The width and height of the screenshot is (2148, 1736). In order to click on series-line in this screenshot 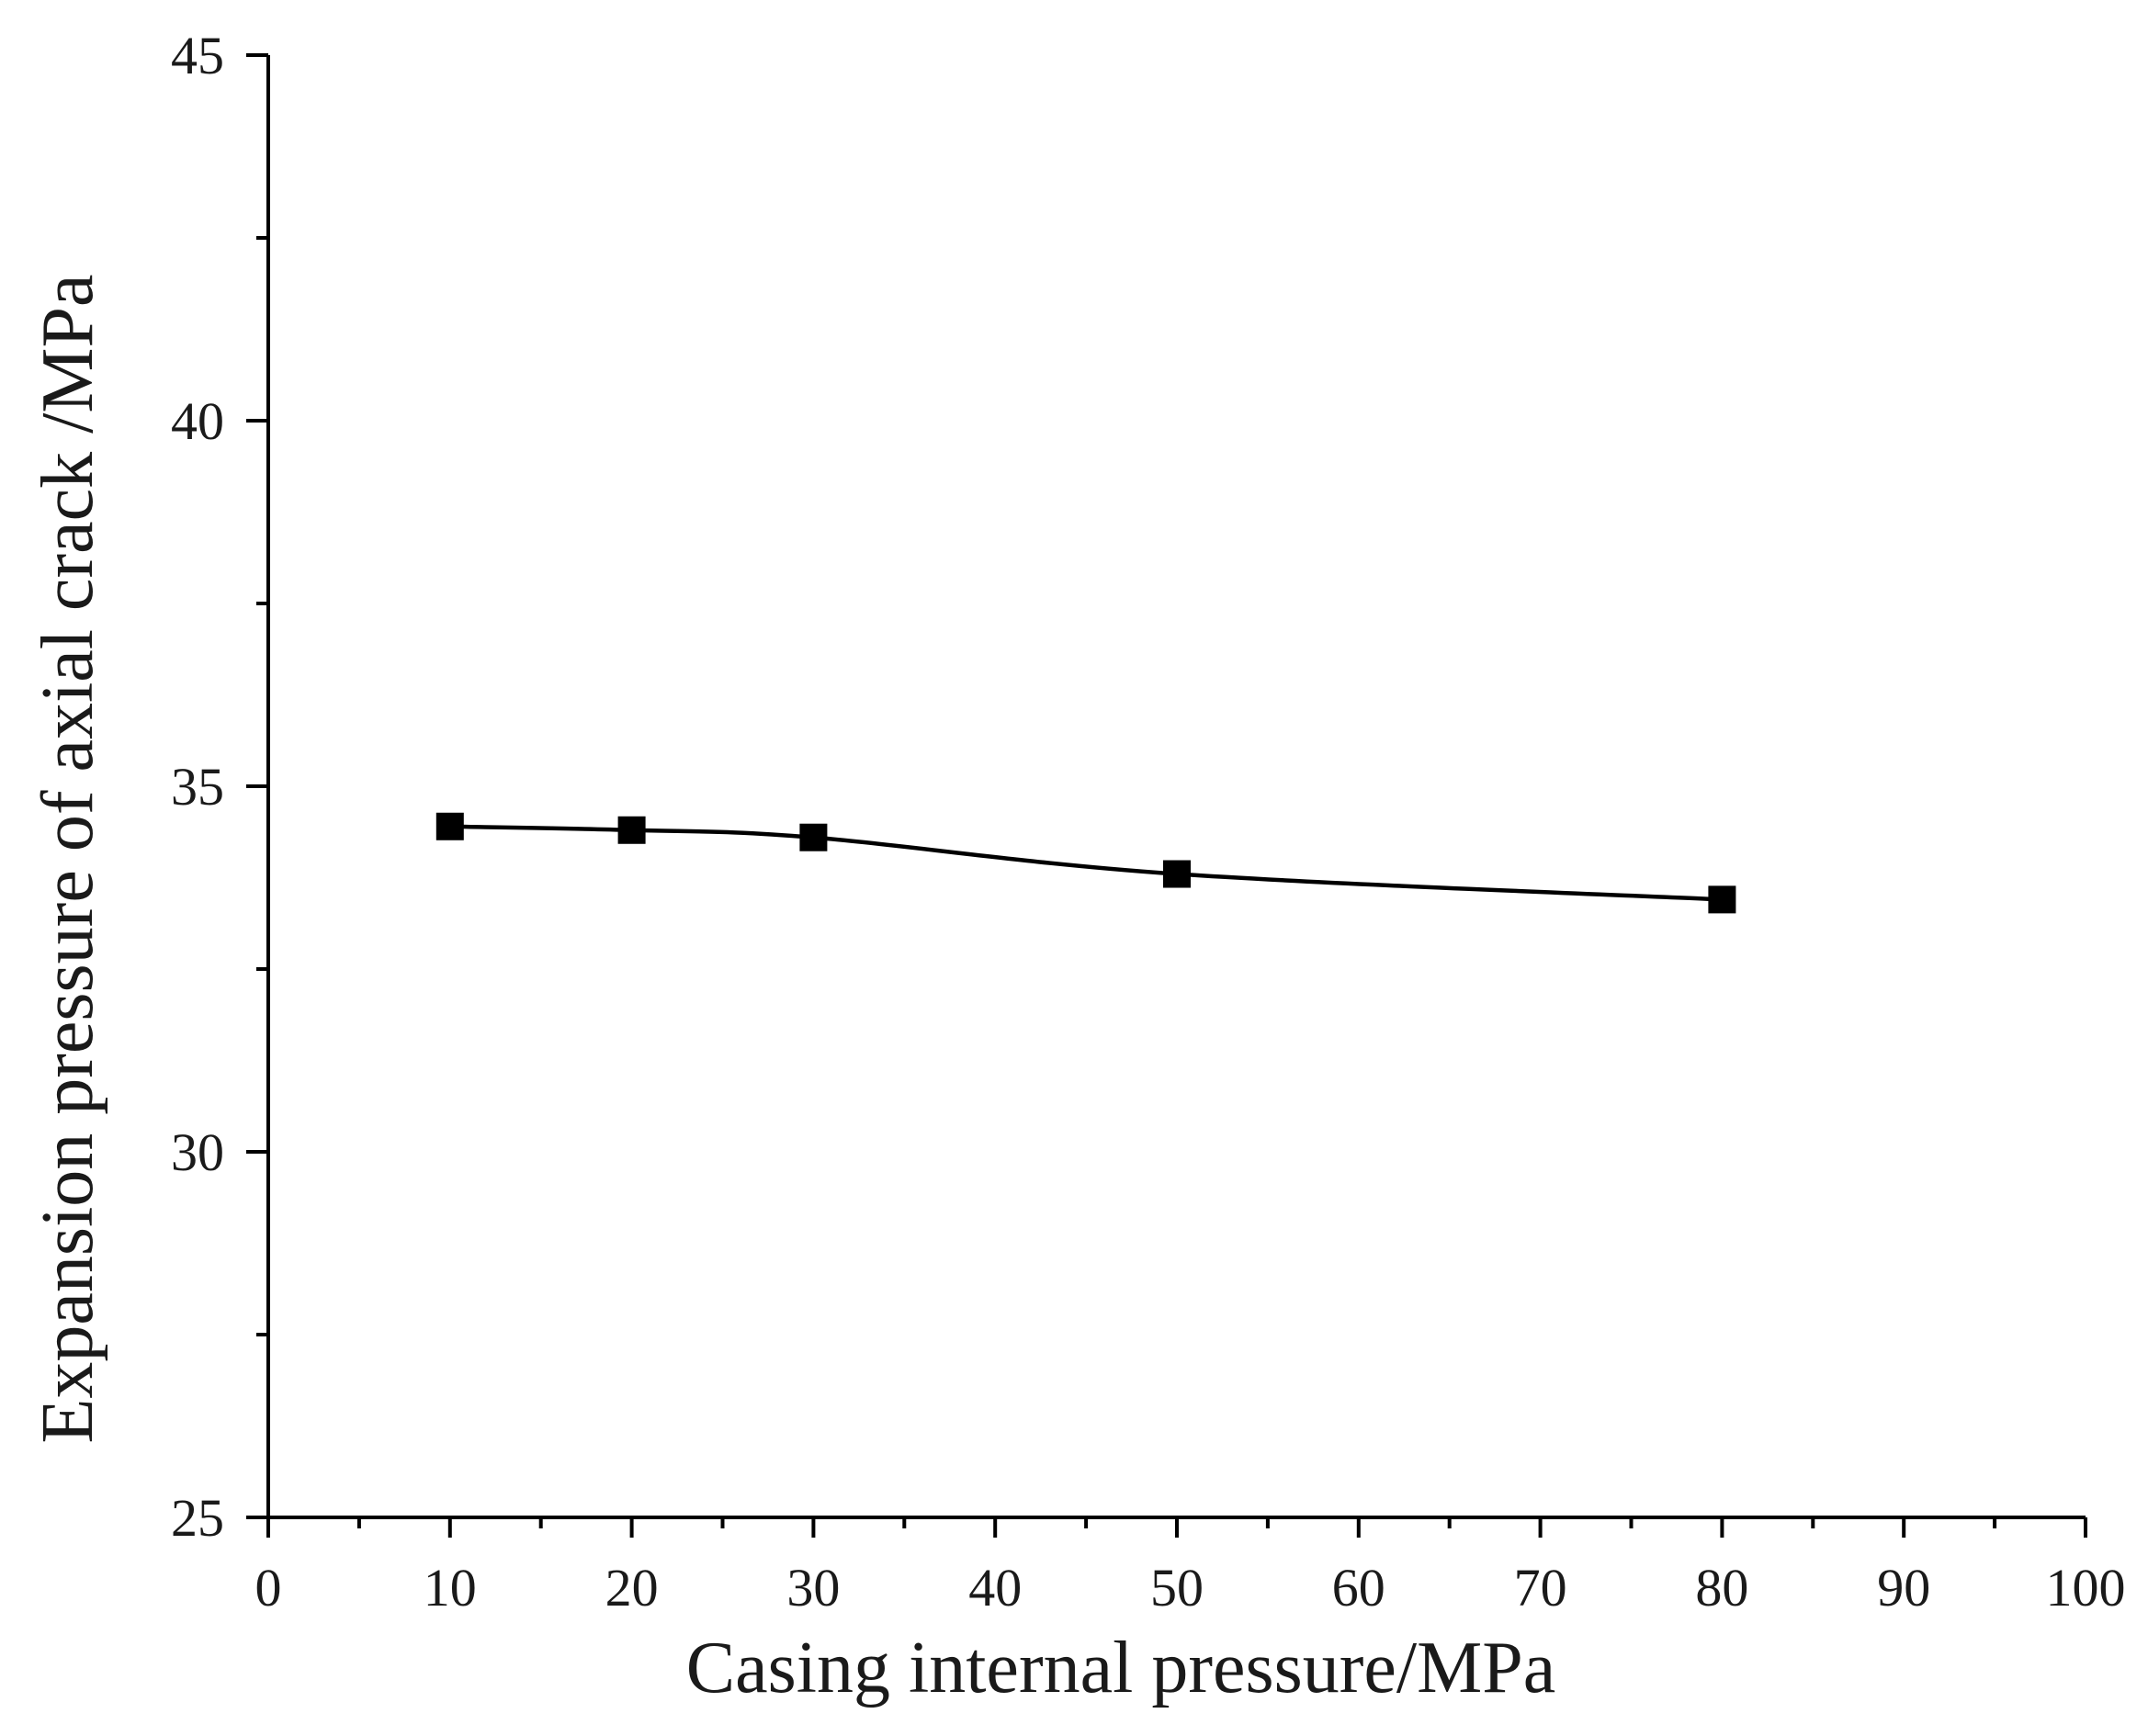, I will do `click(1086, 863)`.